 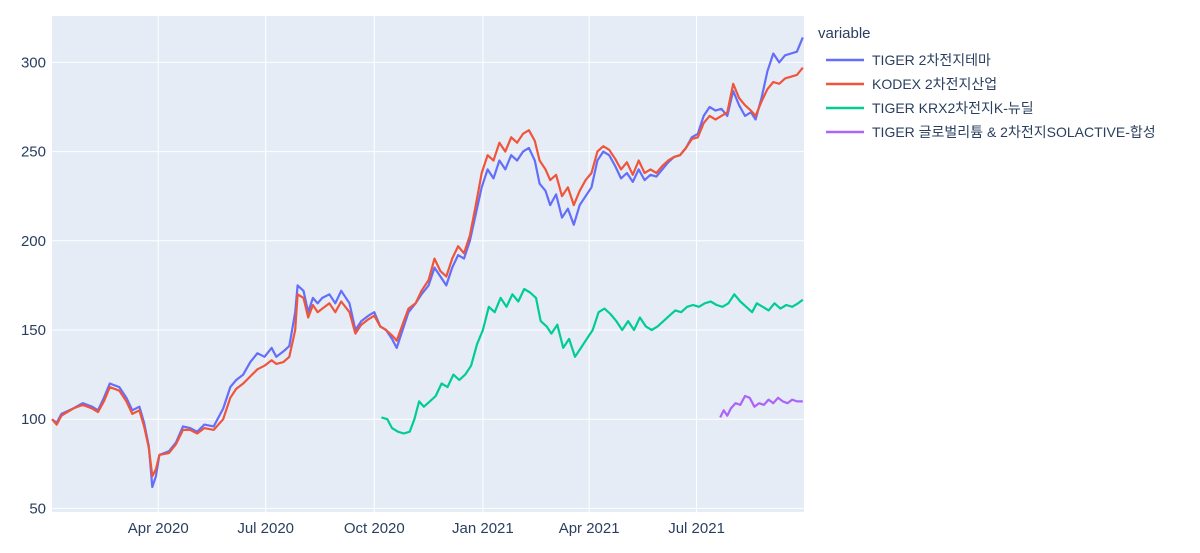 I want to click on legend-item-3: TIGER KRX2차전지K-뉴딜, so click(x=930, y=108).